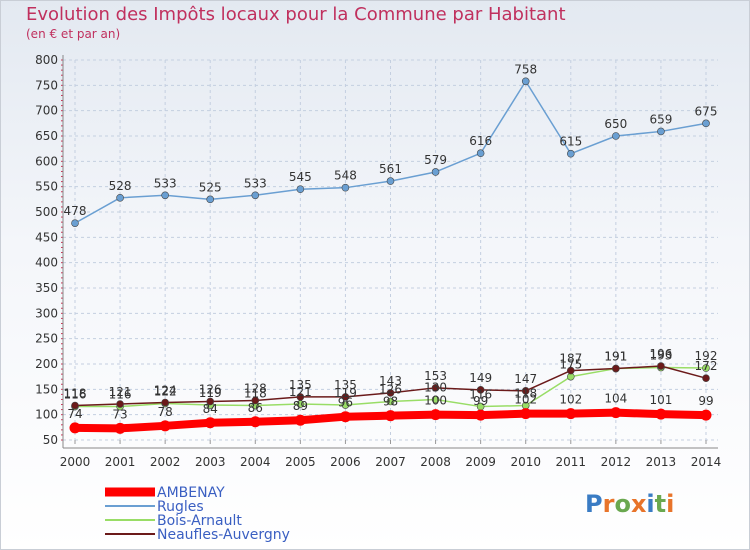 The width and height of the screenshot is (750, 550). What do you see at coordinates (345, 462) in the screenshot?
I see `x-tick-label: 2006` at bounding box center [345, 462].